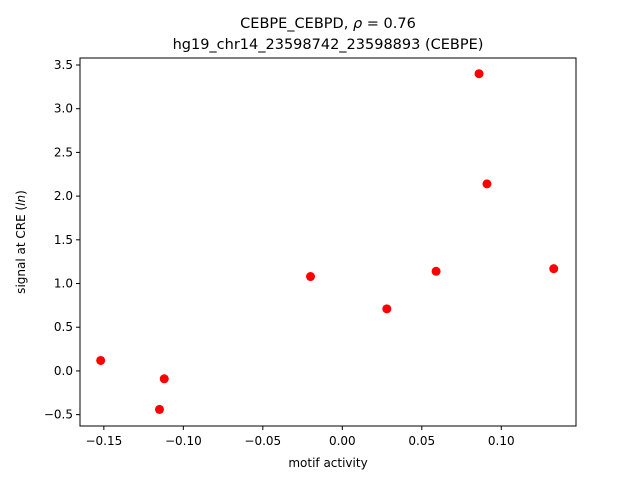 This screenshot has height=484, width=640. What do you see at coordinates (183, 441) in the screenshot?
I see `x-tick-label: −0.10` at bounding box center [183, 441].